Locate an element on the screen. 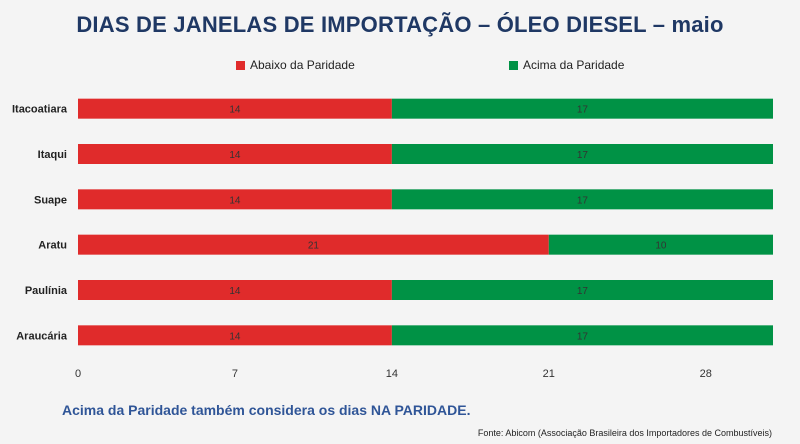  category-label-itacoatiara: Itacoatiara is located at coordinates (40, 110).